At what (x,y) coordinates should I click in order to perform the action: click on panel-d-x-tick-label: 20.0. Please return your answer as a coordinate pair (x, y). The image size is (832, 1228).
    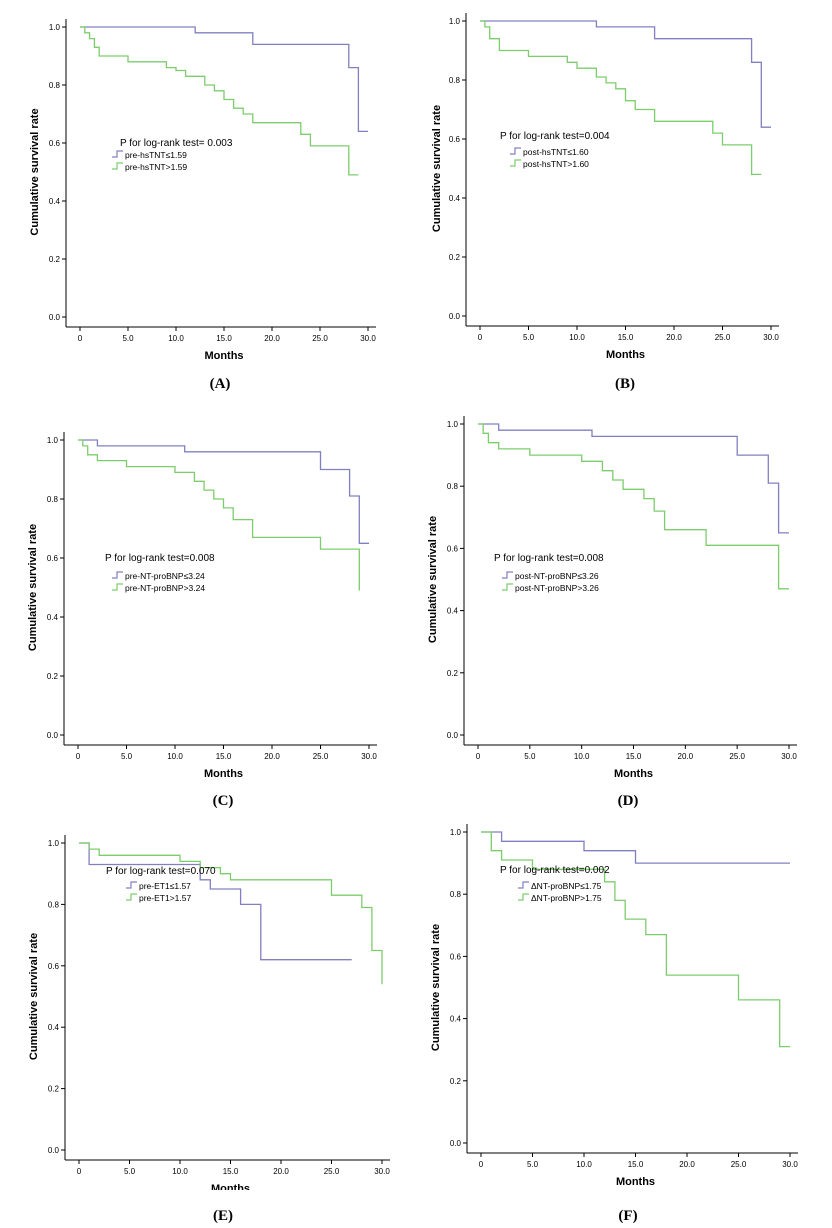
    Looking at the image, I should click on (686, 756).